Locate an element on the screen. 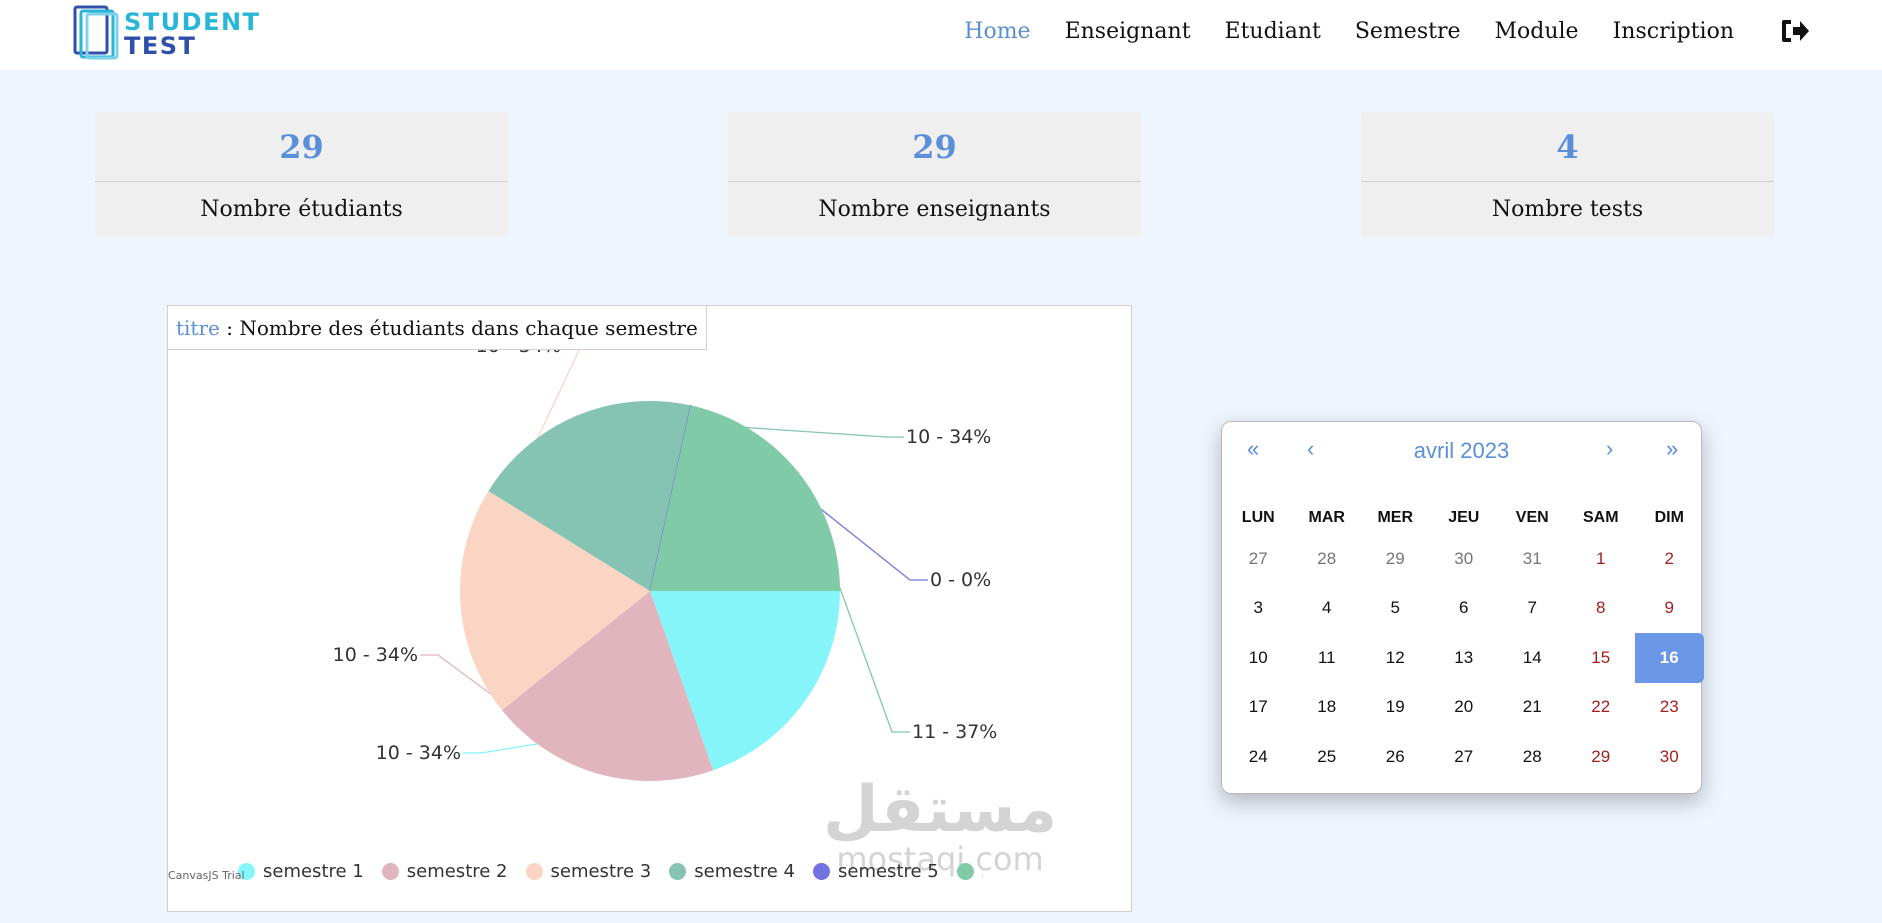 Image resolution: width=1882 pixels, height=923 pixels. calendar-day: 31 is located at coordinates (1532, 558).